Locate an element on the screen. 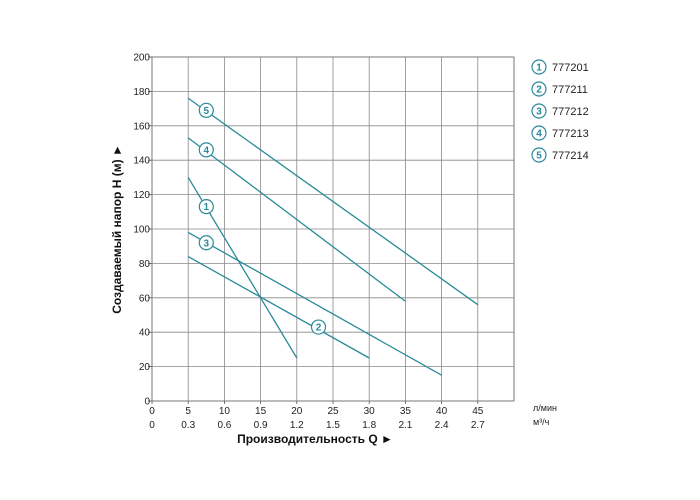 The width and height of the screenshot is (700, 500). legend-marker-text: 3 is located at coordinates (539, 112).